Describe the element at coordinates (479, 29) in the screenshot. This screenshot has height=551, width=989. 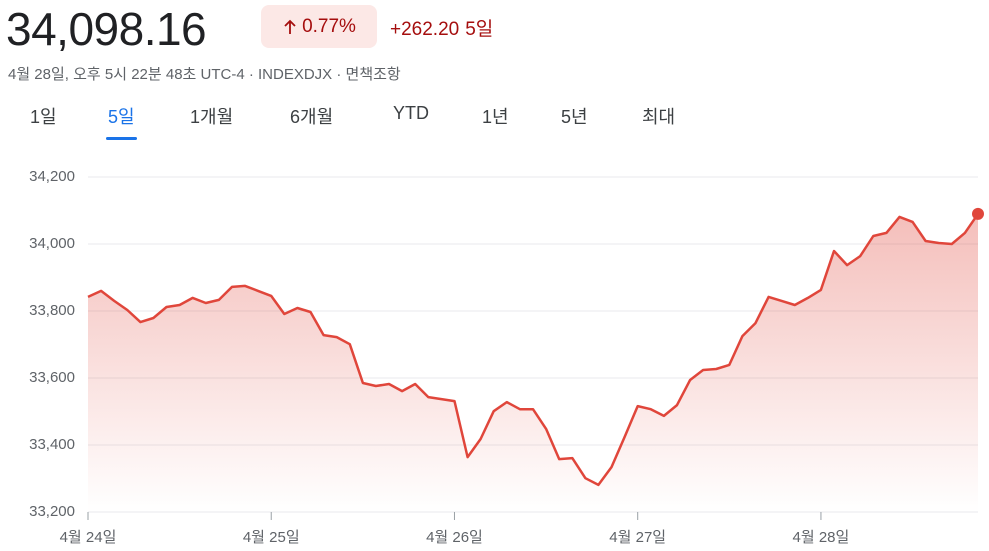
I see `period: 5일` at that location.